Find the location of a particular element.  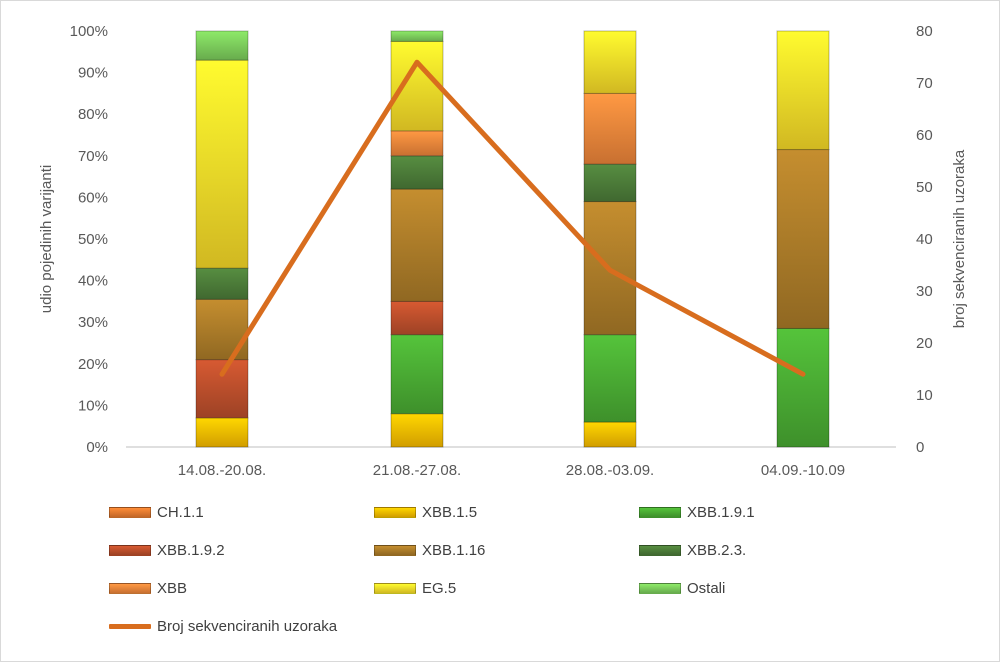

left-axis-ticks: 0% 10% 20% 30% 40% 50% 60% 70% 80% 90% 100% is located at coordinates (89, 239).